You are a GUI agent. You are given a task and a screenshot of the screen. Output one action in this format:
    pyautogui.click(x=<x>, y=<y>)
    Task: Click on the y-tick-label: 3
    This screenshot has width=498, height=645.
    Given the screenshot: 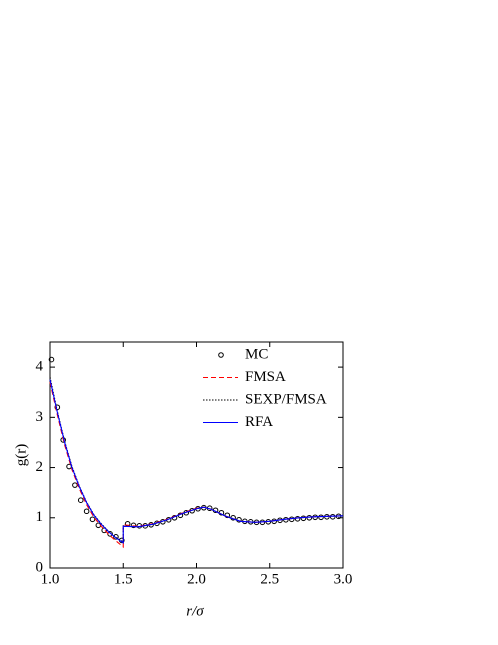 What is the action you would take?
    pyautogui.click(x=40, y=417)
    